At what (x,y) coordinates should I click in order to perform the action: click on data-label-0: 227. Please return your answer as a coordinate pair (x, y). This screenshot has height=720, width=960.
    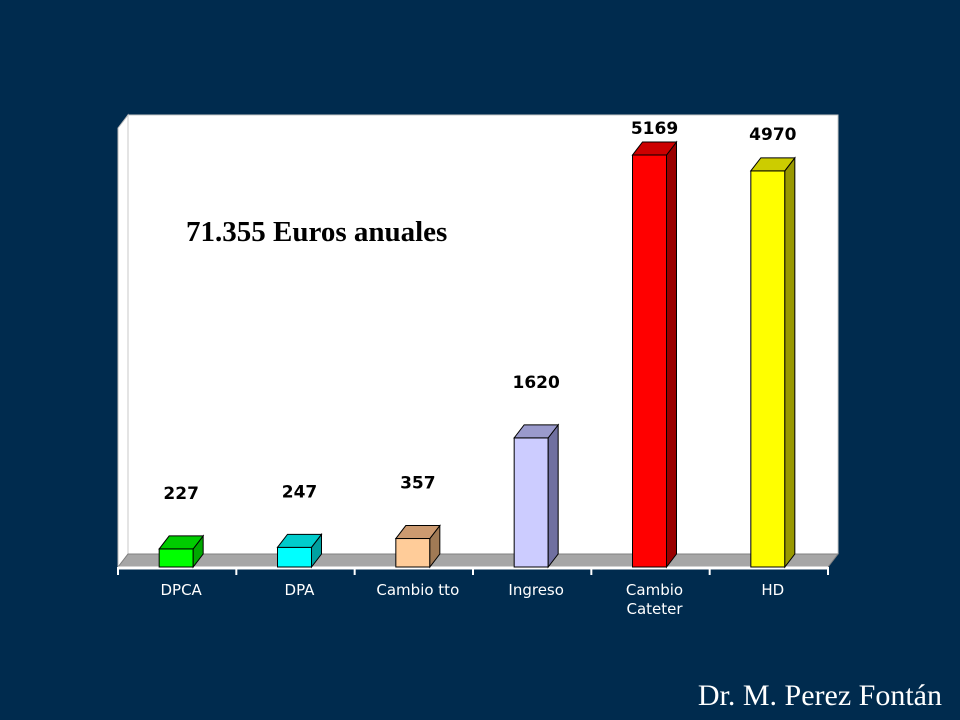
    Looking at the image, I should click on (181, 494).